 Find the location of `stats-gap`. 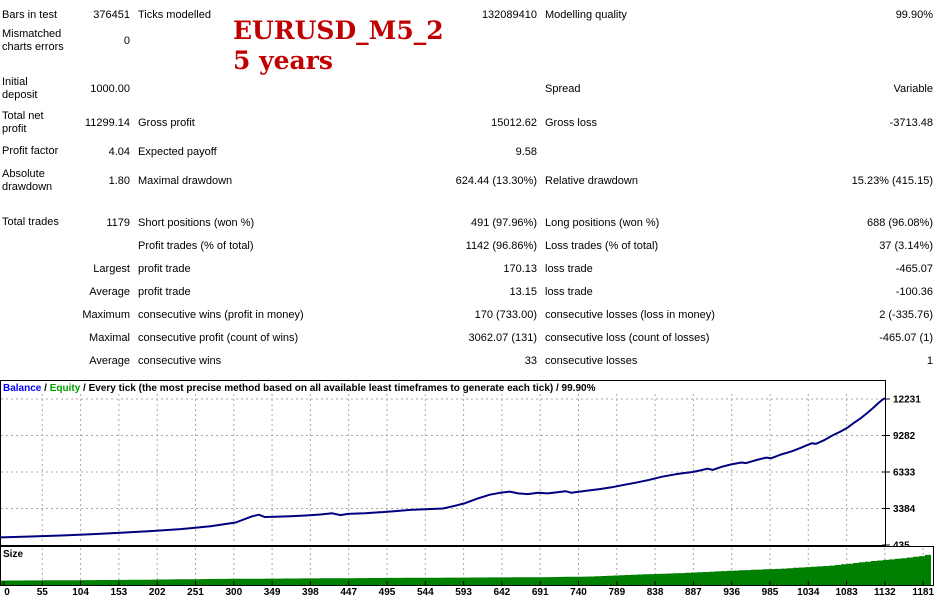

stats-gap is located at coordinates (467, 205).